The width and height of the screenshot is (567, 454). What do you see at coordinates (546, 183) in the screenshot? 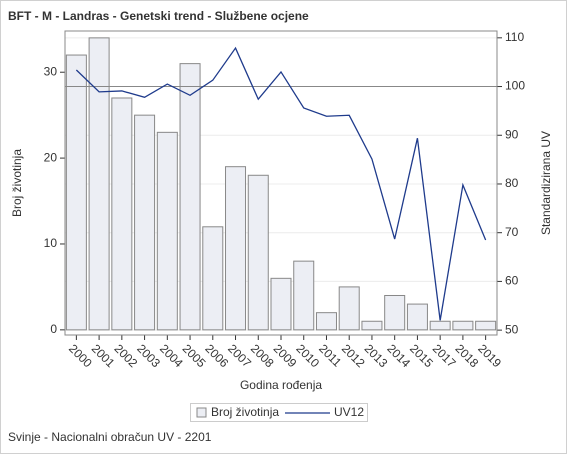
I see `y2-axis-label: Standardizirana UV` at bounding box center [546, 183].